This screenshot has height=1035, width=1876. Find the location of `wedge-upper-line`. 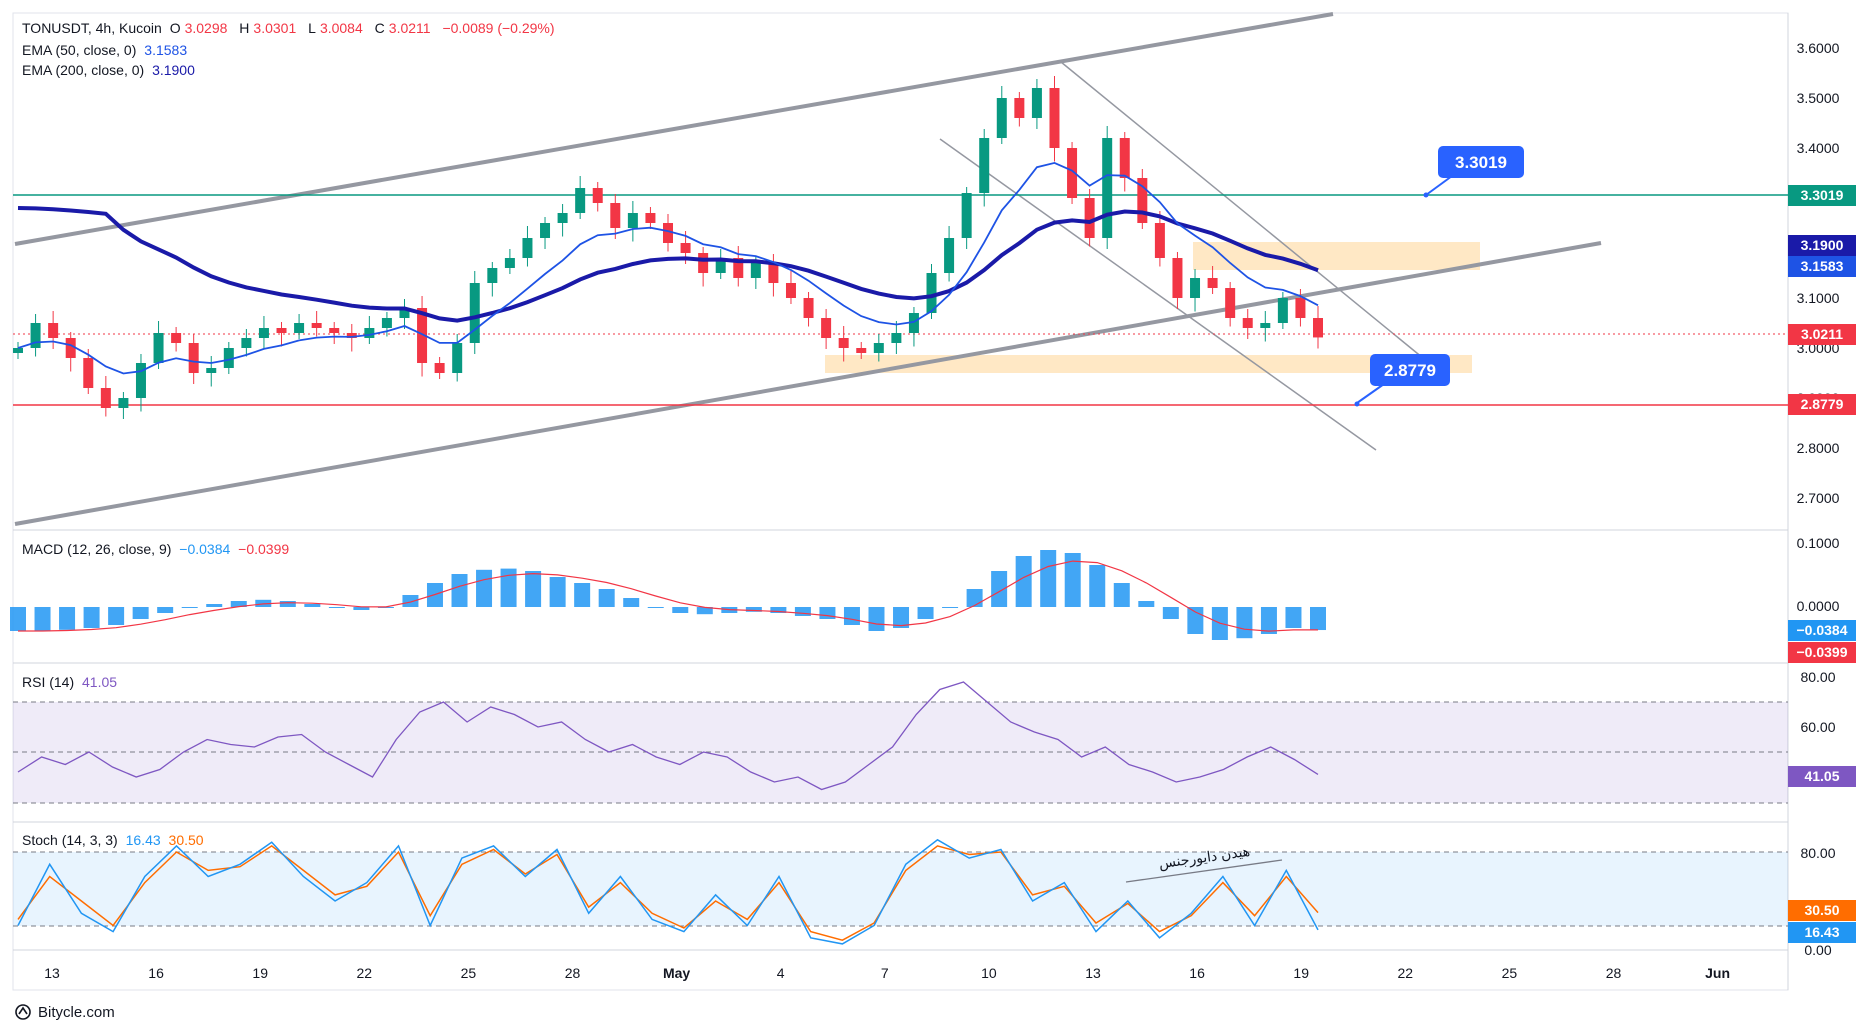

wedge-upper-line is located at coordinates (1242, 210).